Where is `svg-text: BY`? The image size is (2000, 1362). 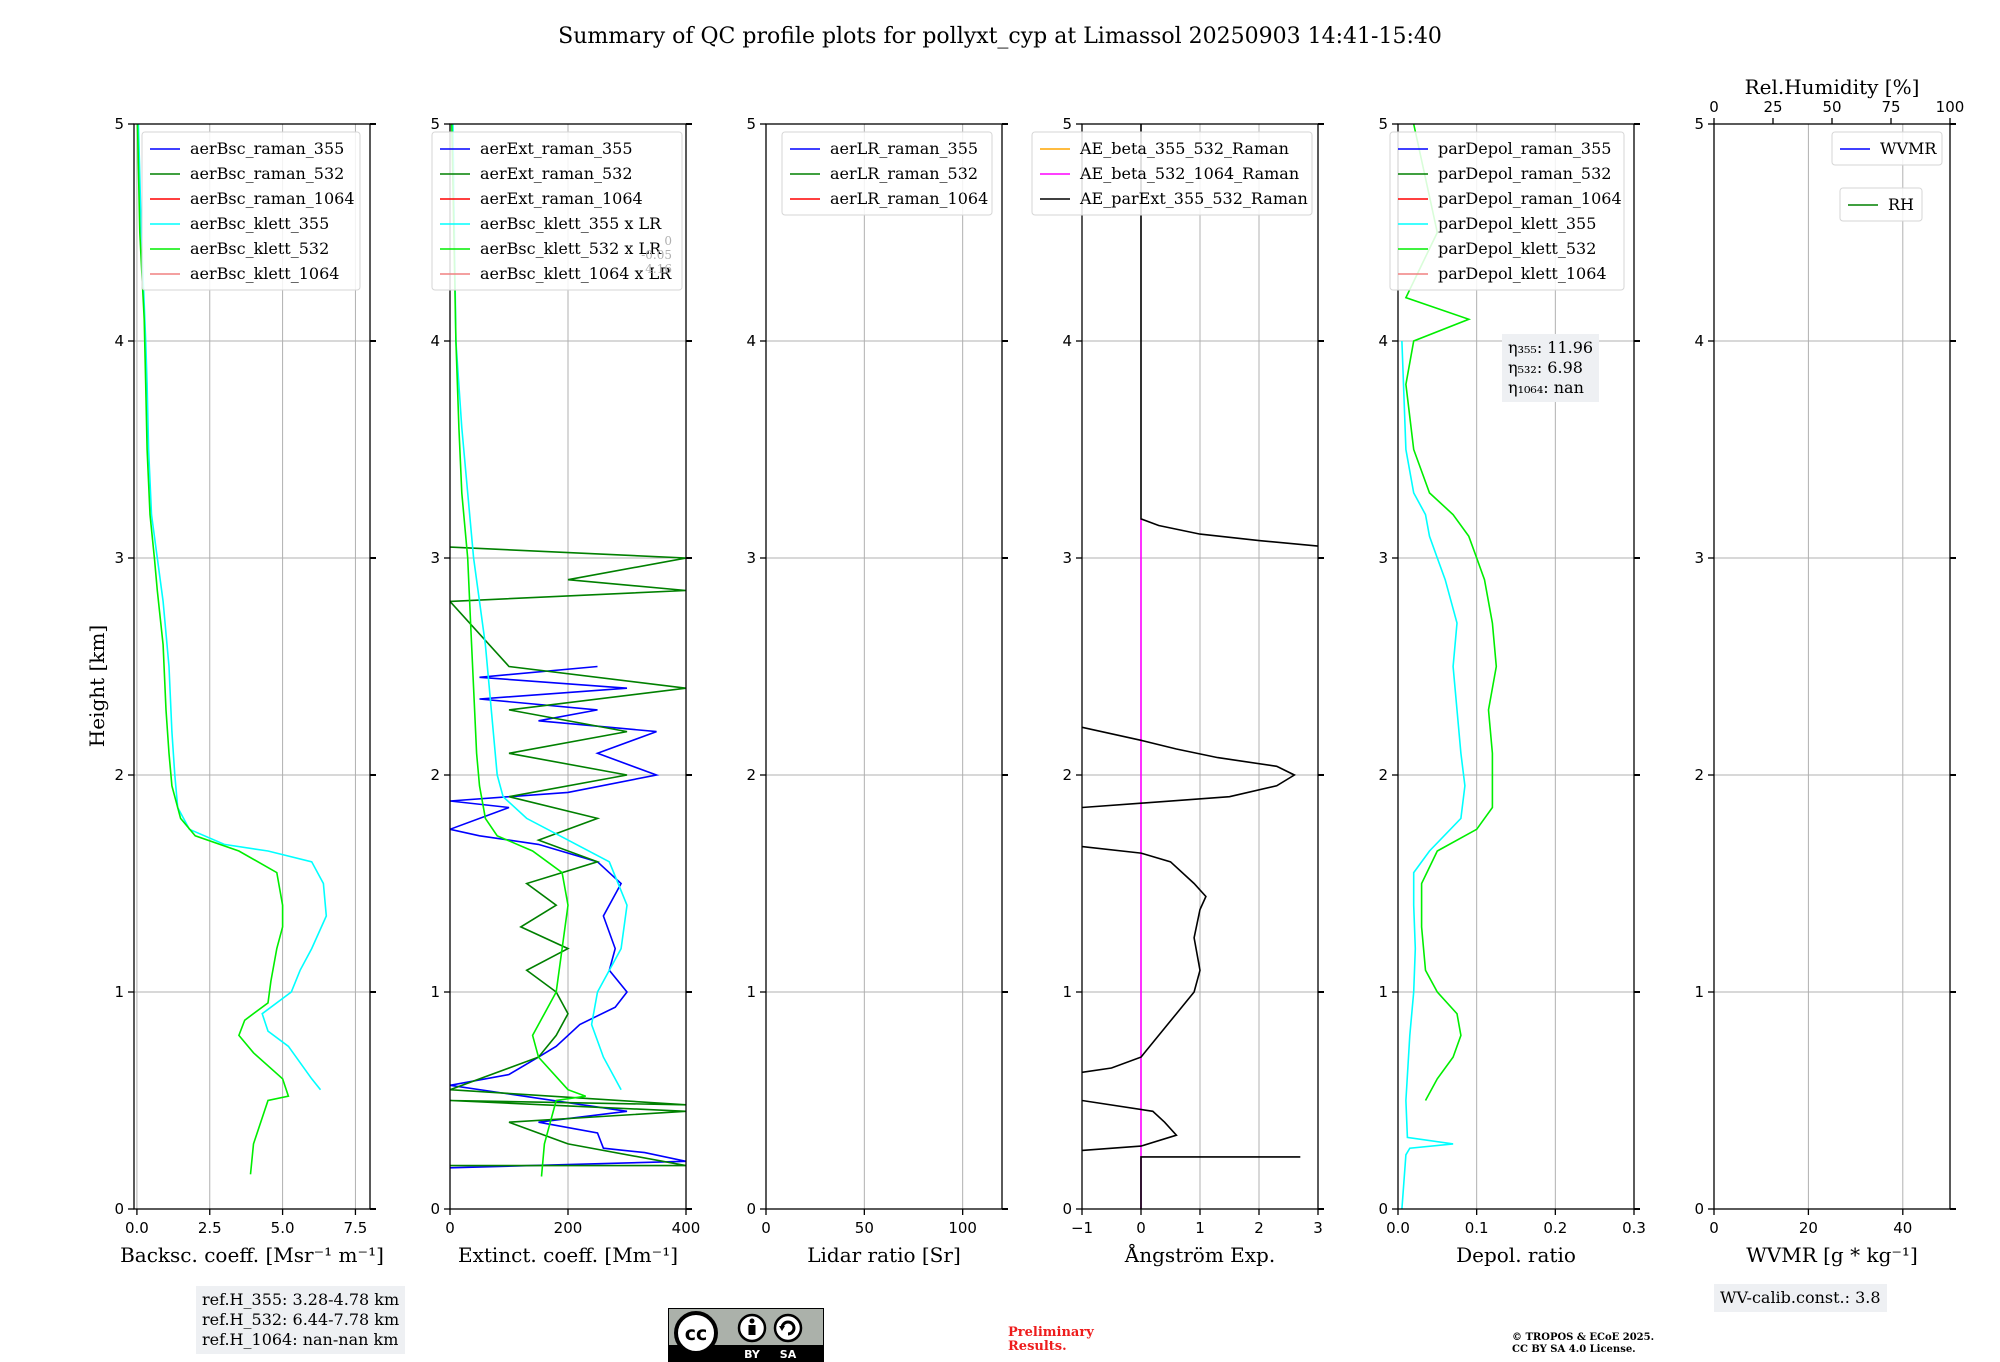 svg-text: BY is located at coordinates (752, 1354).